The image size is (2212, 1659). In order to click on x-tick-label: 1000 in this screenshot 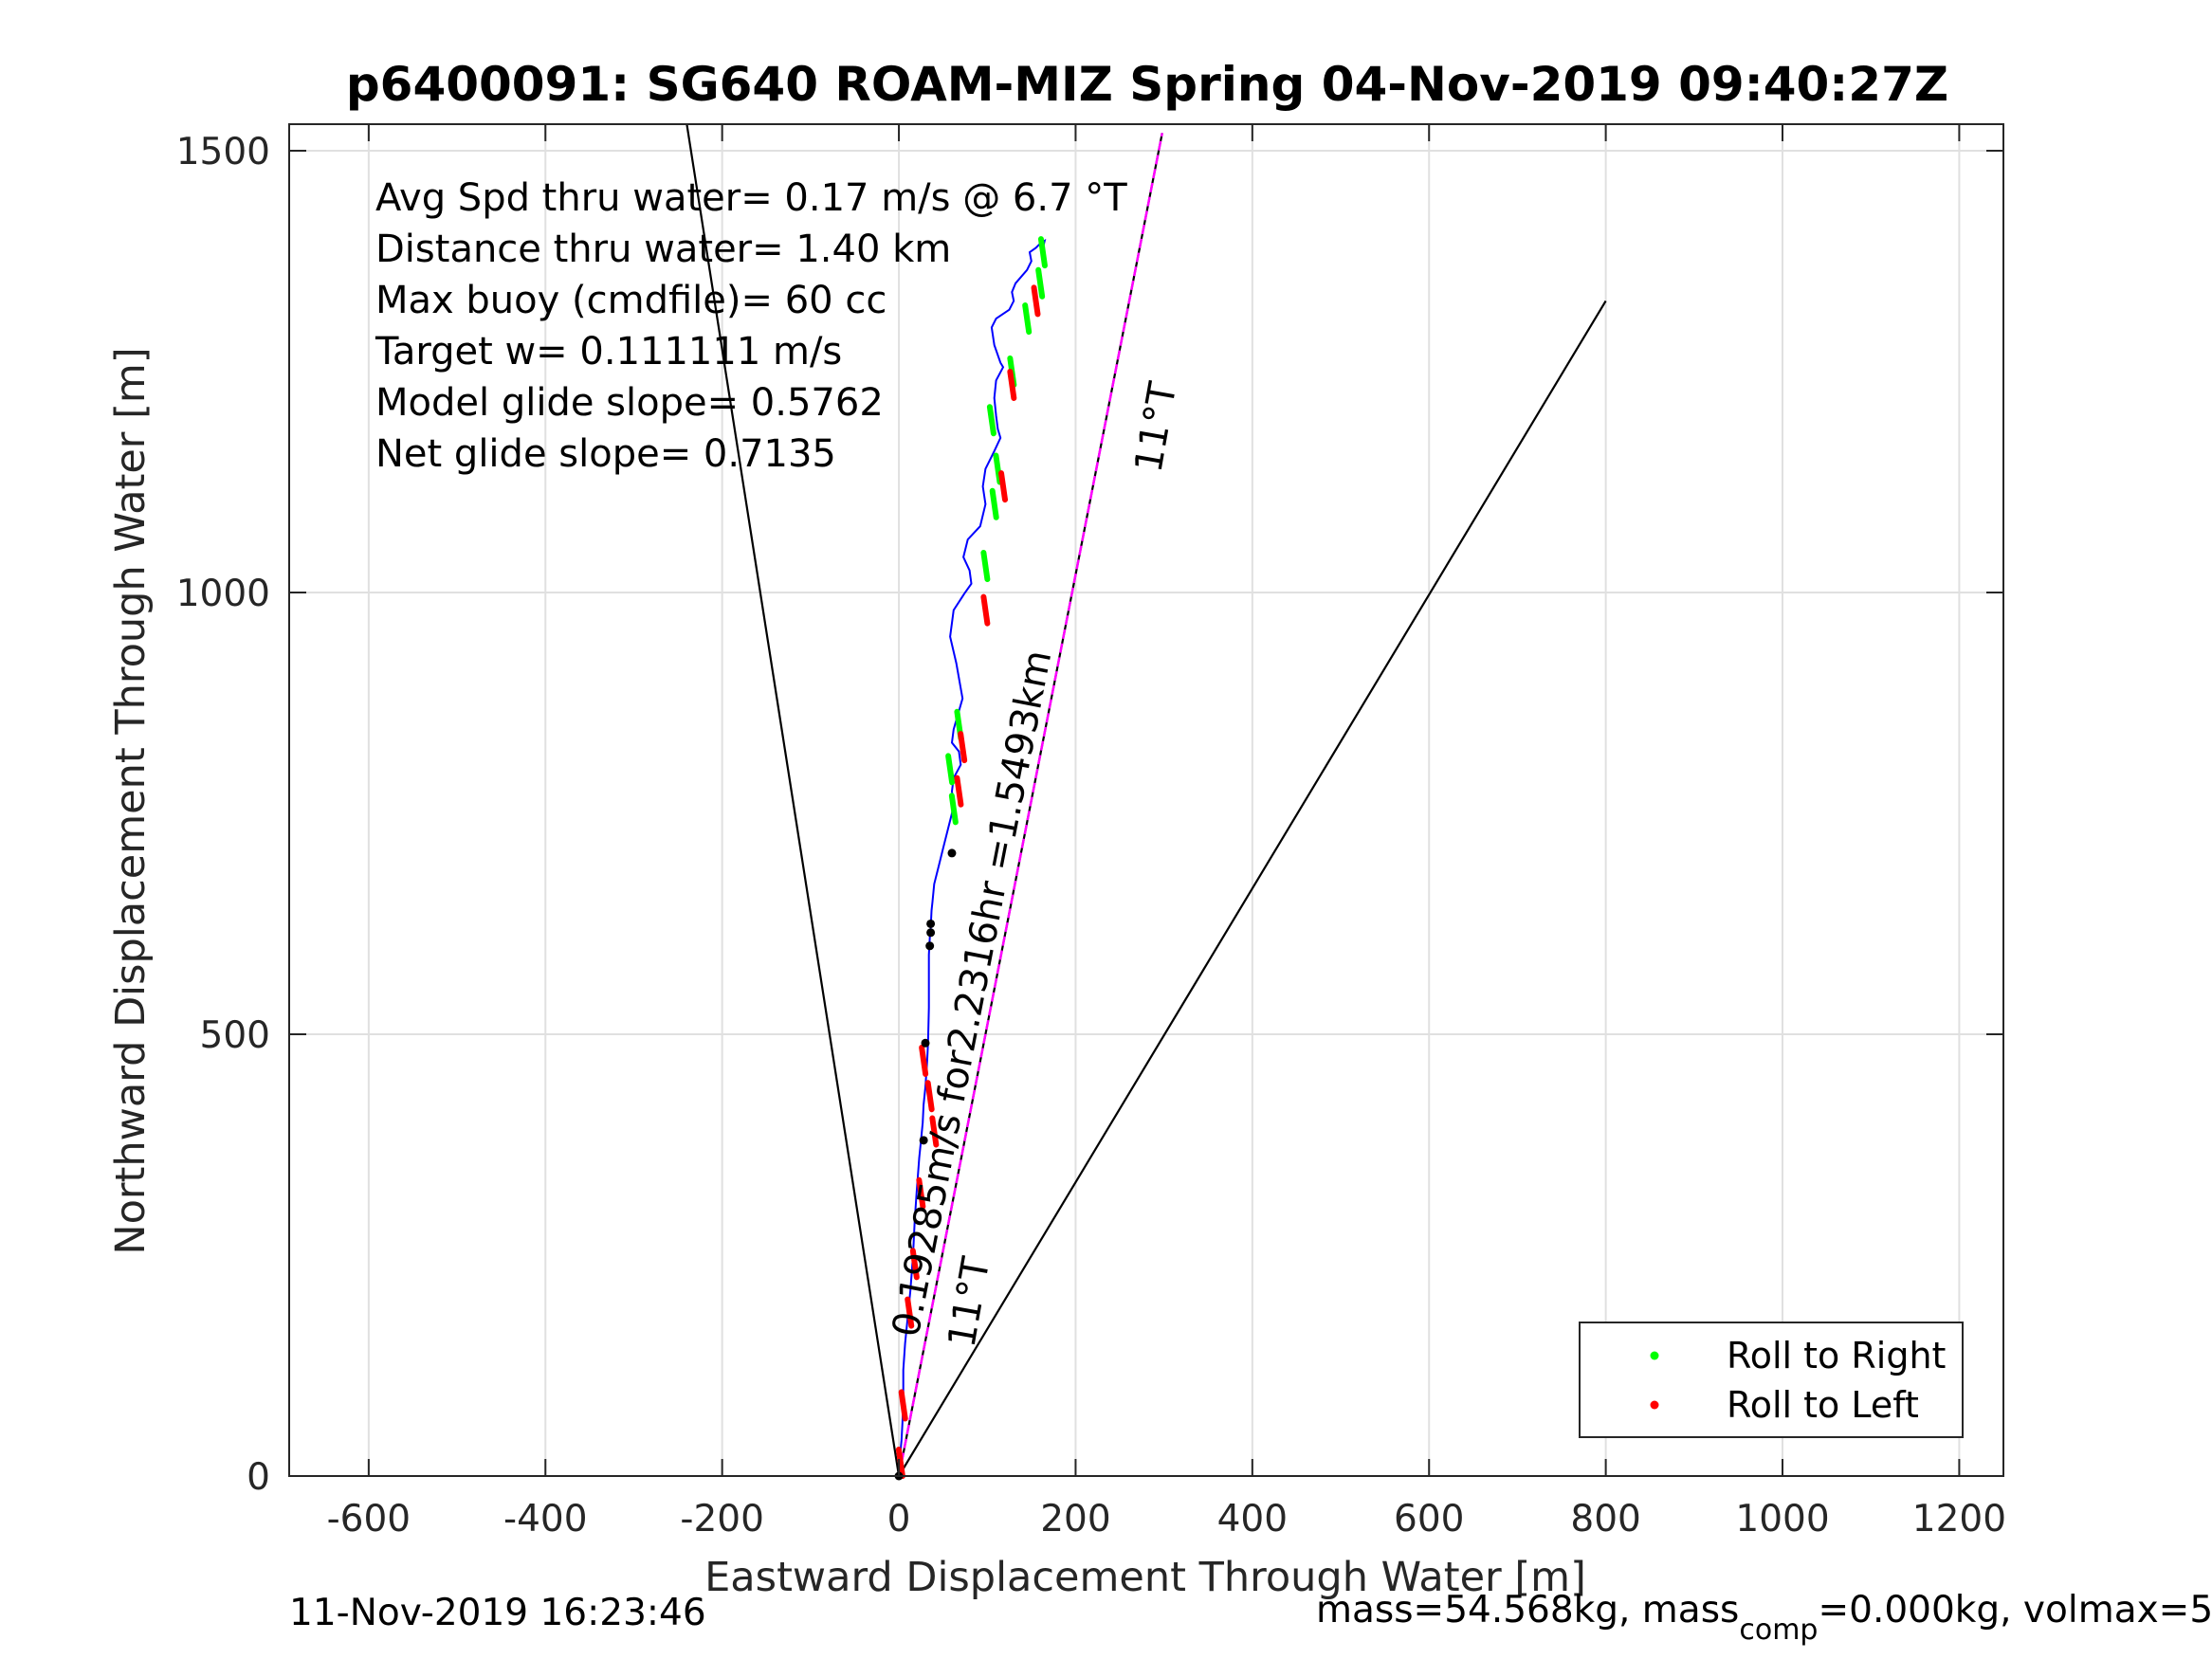, I will do `click(1782, 1519)`.